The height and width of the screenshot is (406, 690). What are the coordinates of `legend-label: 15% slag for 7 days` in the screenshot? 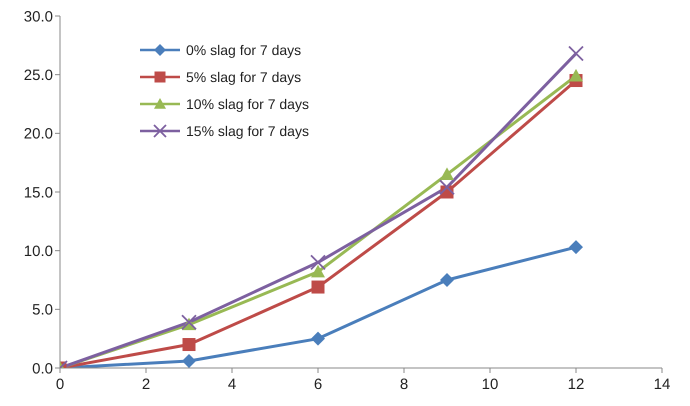 It's located at (247, 130).